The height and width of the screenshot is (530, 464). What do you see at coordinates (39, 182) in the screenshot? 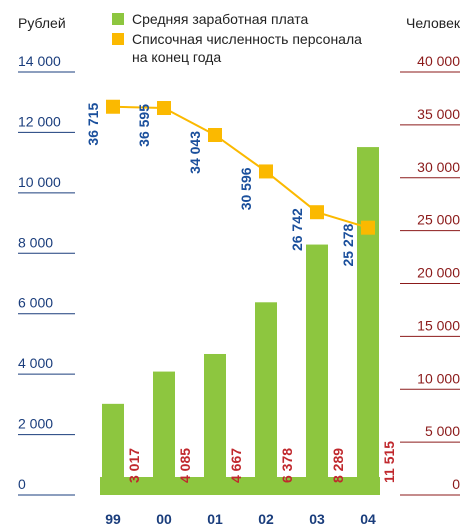
I see `y-tick-label: 10 000` at bounding box center [39, 182].